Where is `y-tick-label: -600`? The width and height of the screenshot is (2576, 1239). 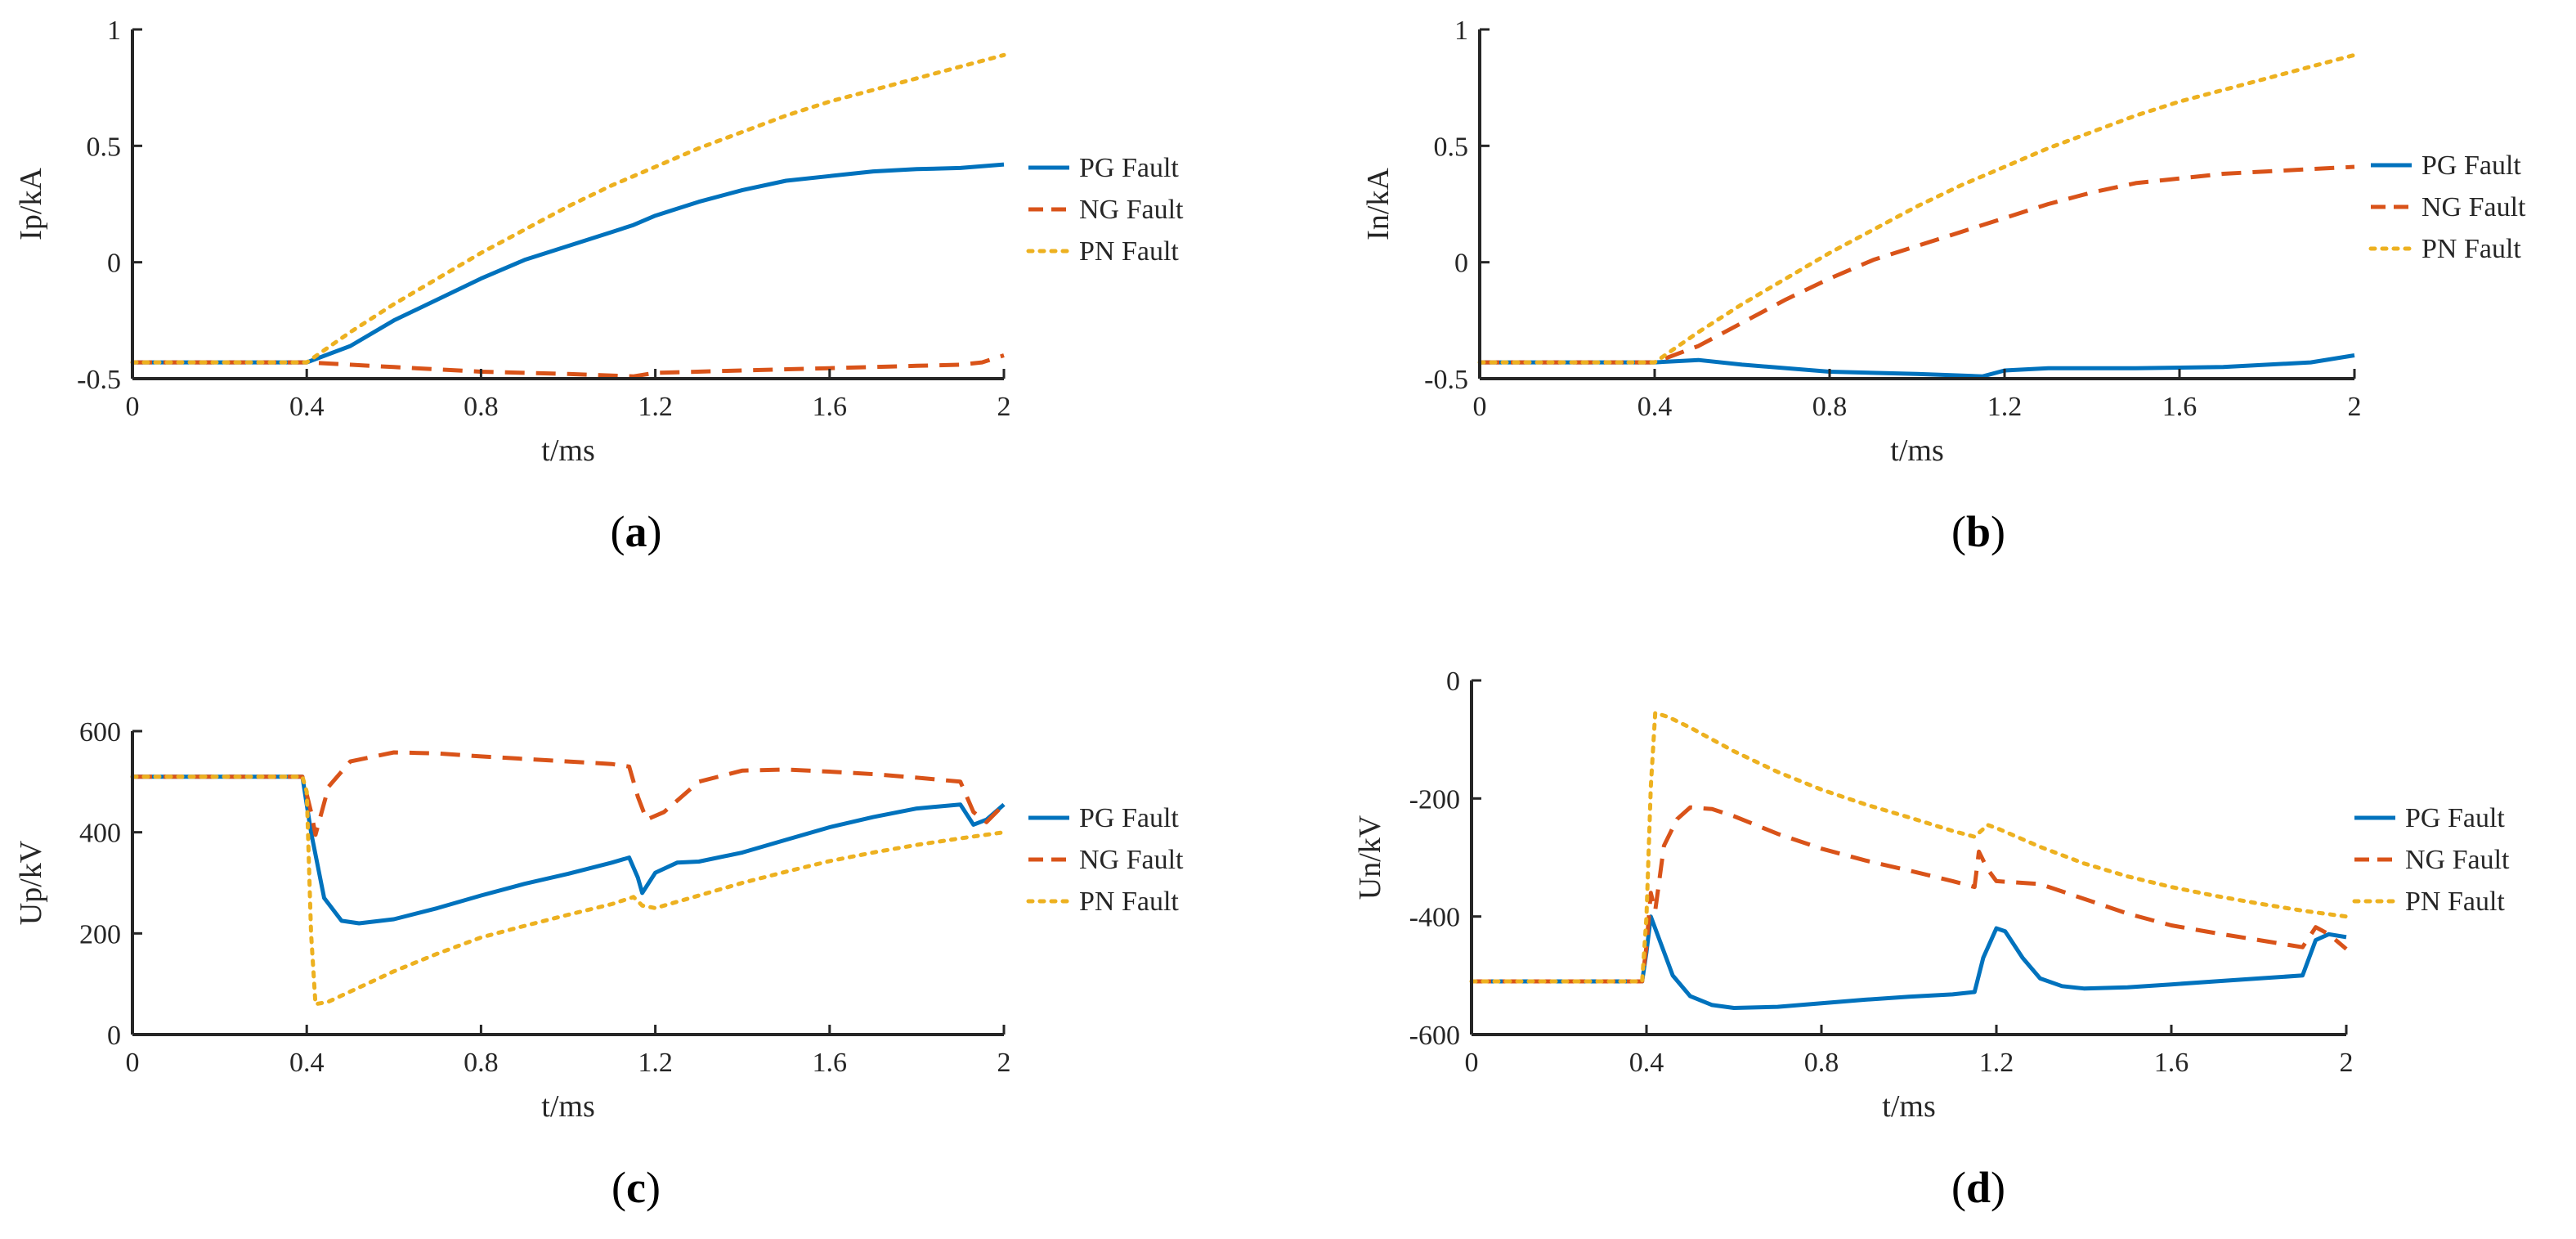
y-tick-label: -600 is located at coordinates (1434, 1036).